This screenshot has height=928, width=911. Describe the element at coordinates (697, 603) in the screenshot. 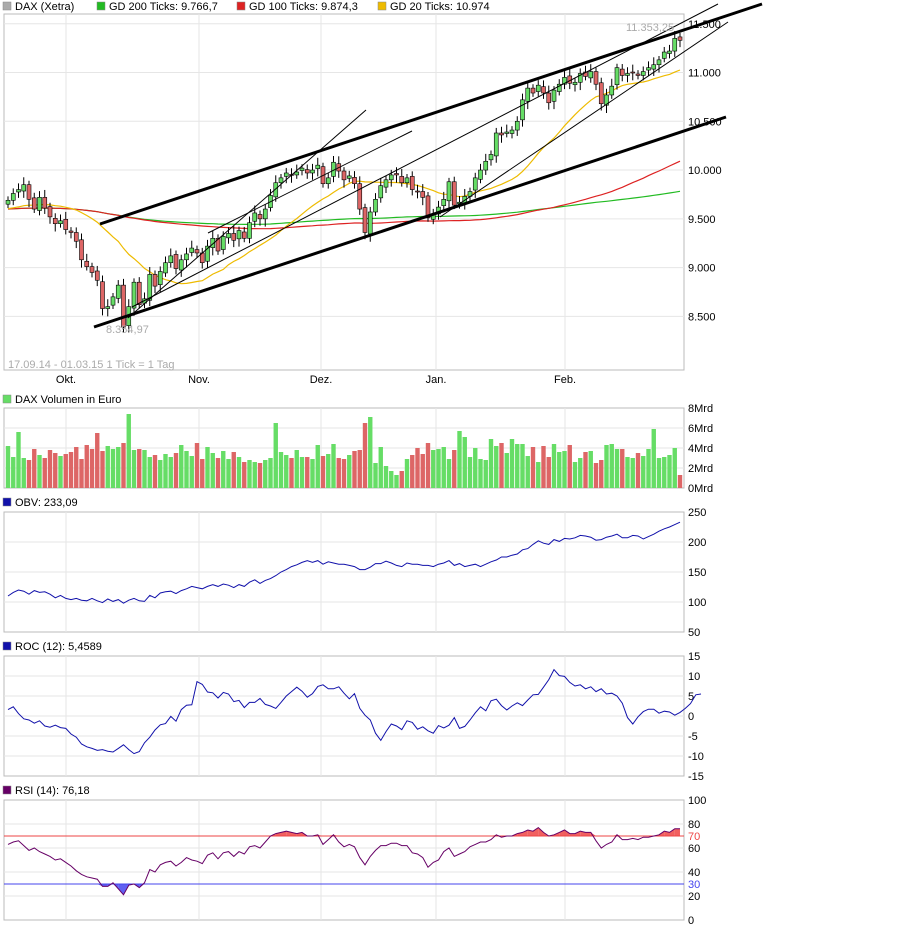

I see `obv-y-tick-label: 100` at that location.